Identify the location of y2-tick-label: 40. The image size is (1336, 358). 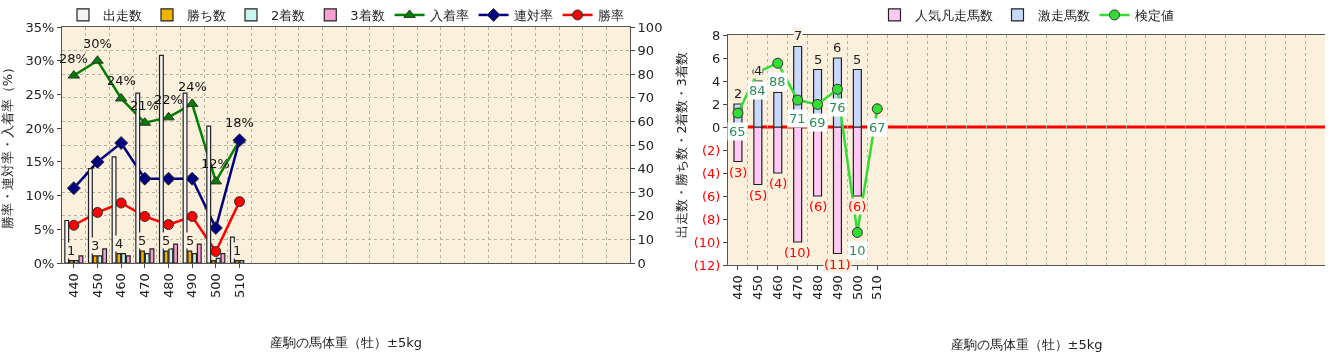
(646, 169).